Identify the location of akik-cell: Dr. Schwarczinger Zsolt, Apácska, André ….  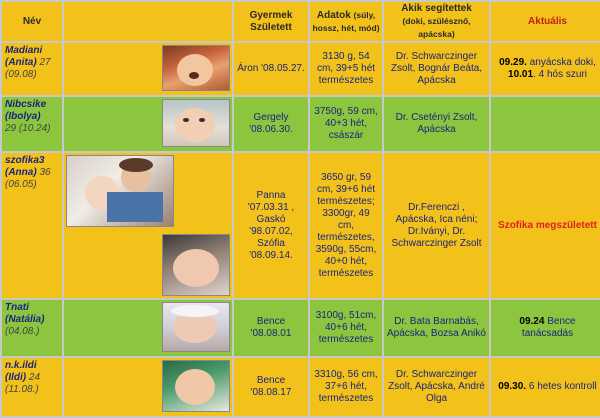
(436, 386).